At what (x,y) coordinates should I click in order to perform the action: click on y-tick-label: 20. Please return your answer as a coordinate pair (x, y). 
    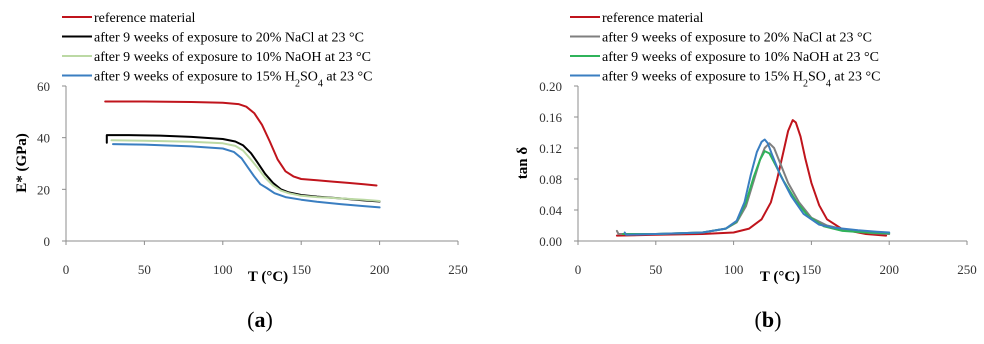
    Looking at the image, I should click on (43, 189).